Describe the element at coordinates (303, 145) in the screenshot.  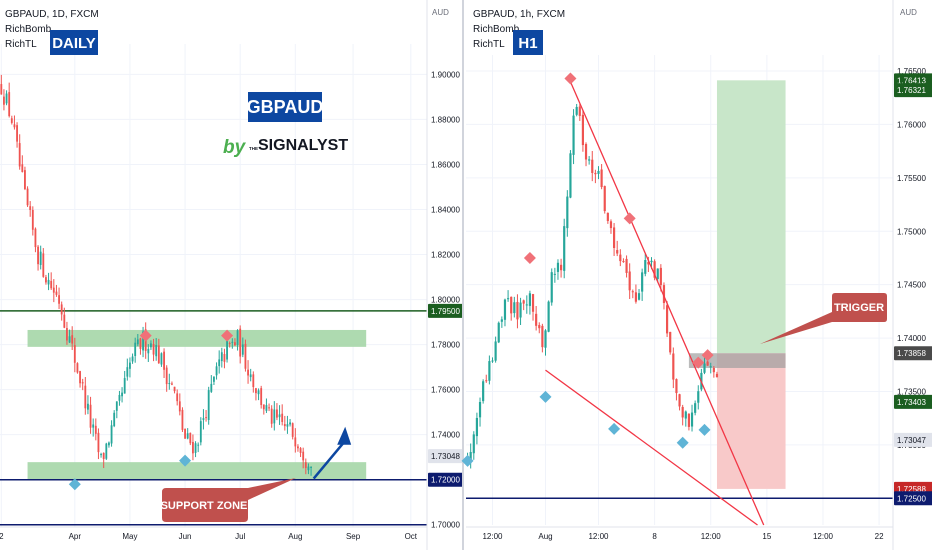
I see `brand-name-text: SIGNALYST` at that location.